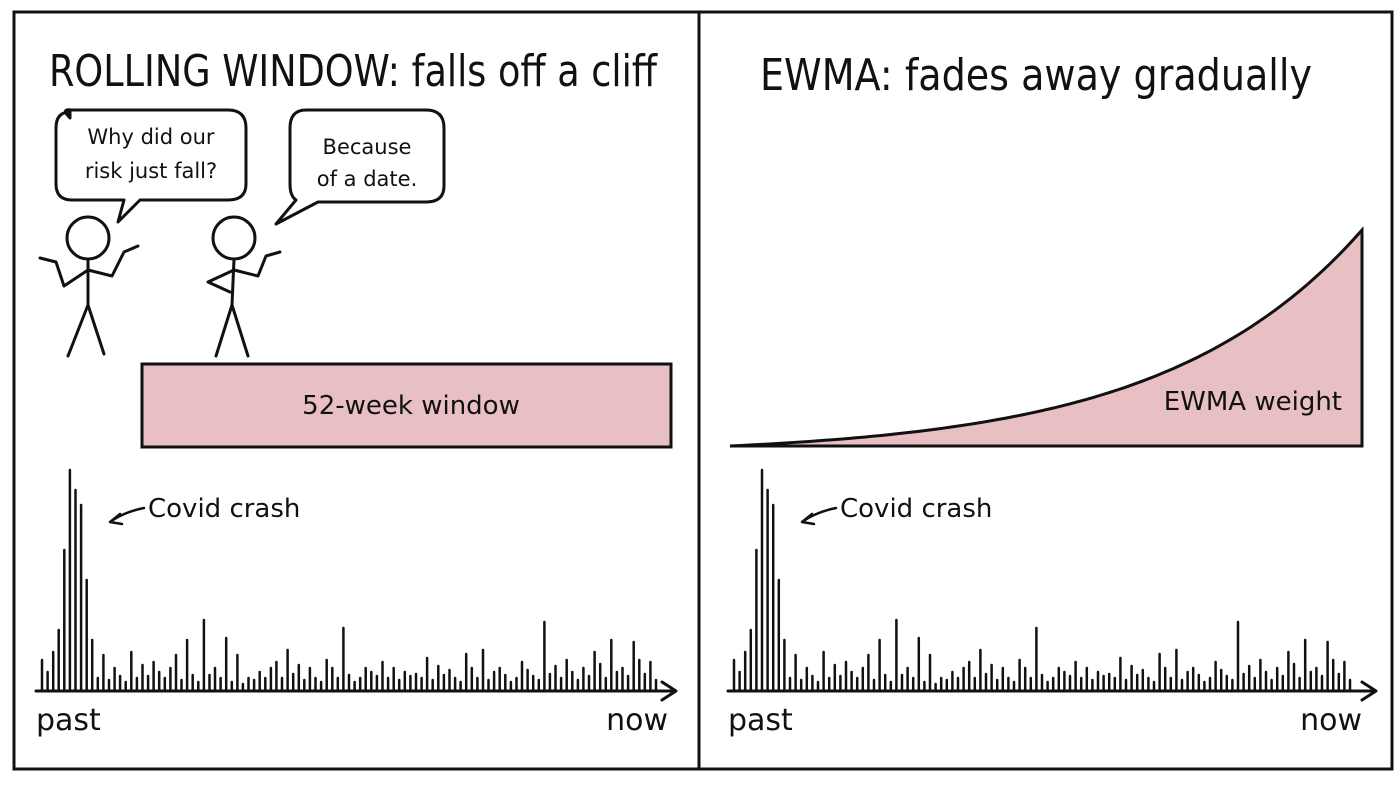  What do you see at coordinates (1042, 580) in the screenshot?
I see `risk-spikes-right` at bounding box center [1042, 580].